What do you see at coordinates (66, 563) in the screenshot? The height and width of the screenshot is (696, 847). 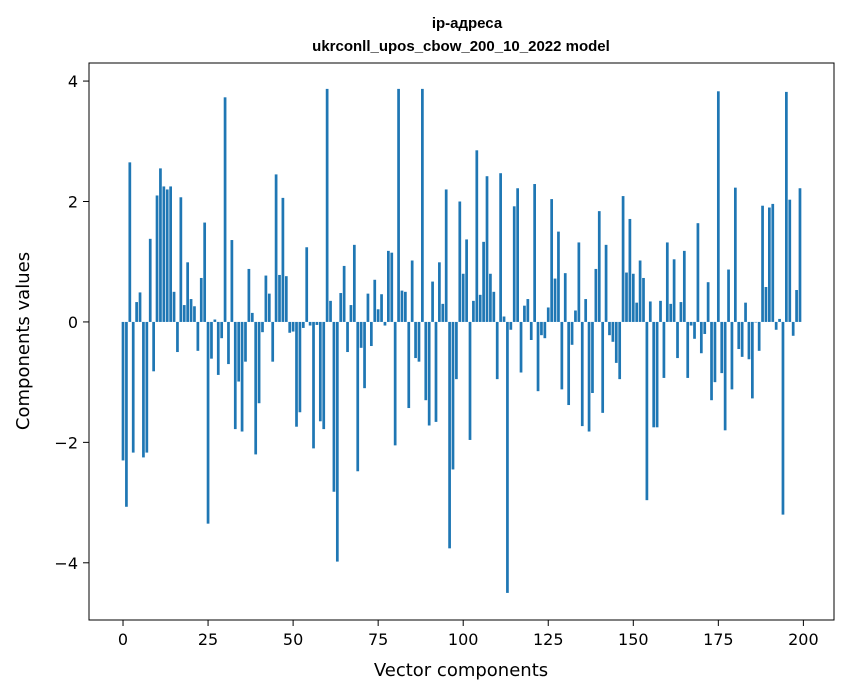 I see `y-tick-label: −4` at bounding box center [66, 563].